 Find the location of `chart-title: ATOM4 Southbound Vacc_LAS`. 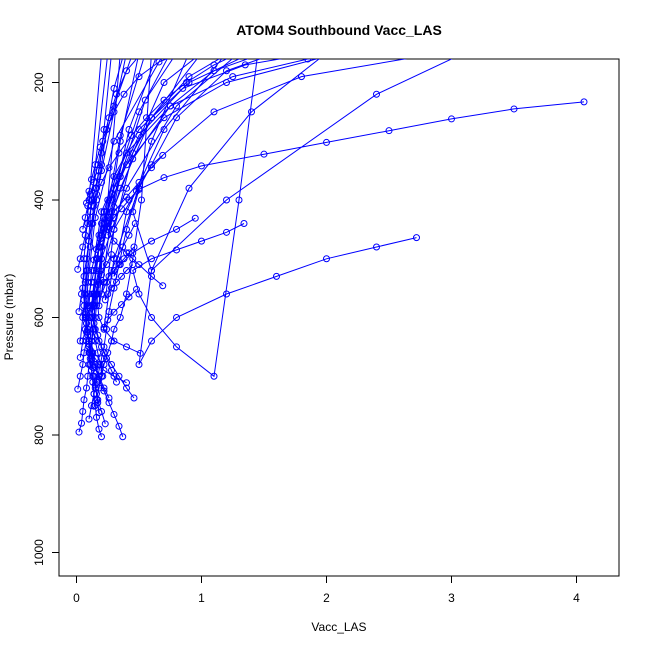

chart-title: ATOM4 Southbound Vacc_LAS is located at coordinates (339, 30).